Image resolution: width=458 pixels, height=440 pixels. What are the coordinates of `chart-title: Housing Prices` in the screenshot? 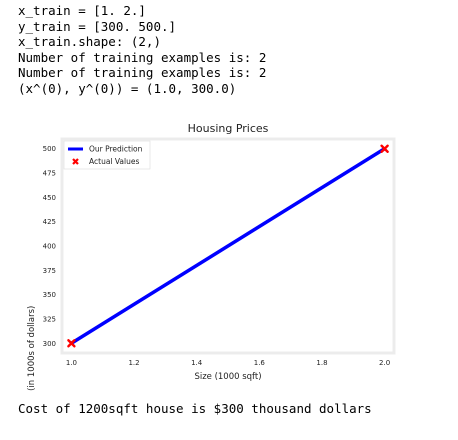 It's located at (228, 128).